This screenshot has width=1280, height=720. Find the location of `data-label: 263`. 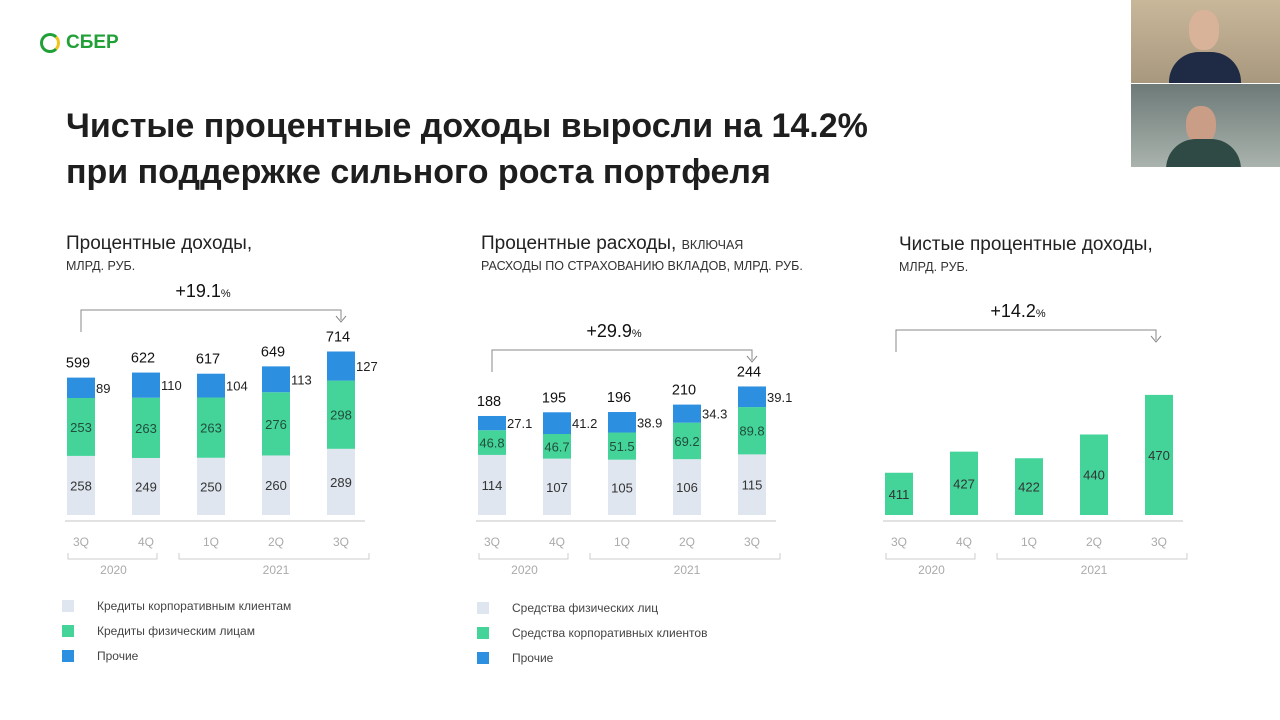

data-label: 263 is located at coordinates (211, 428).